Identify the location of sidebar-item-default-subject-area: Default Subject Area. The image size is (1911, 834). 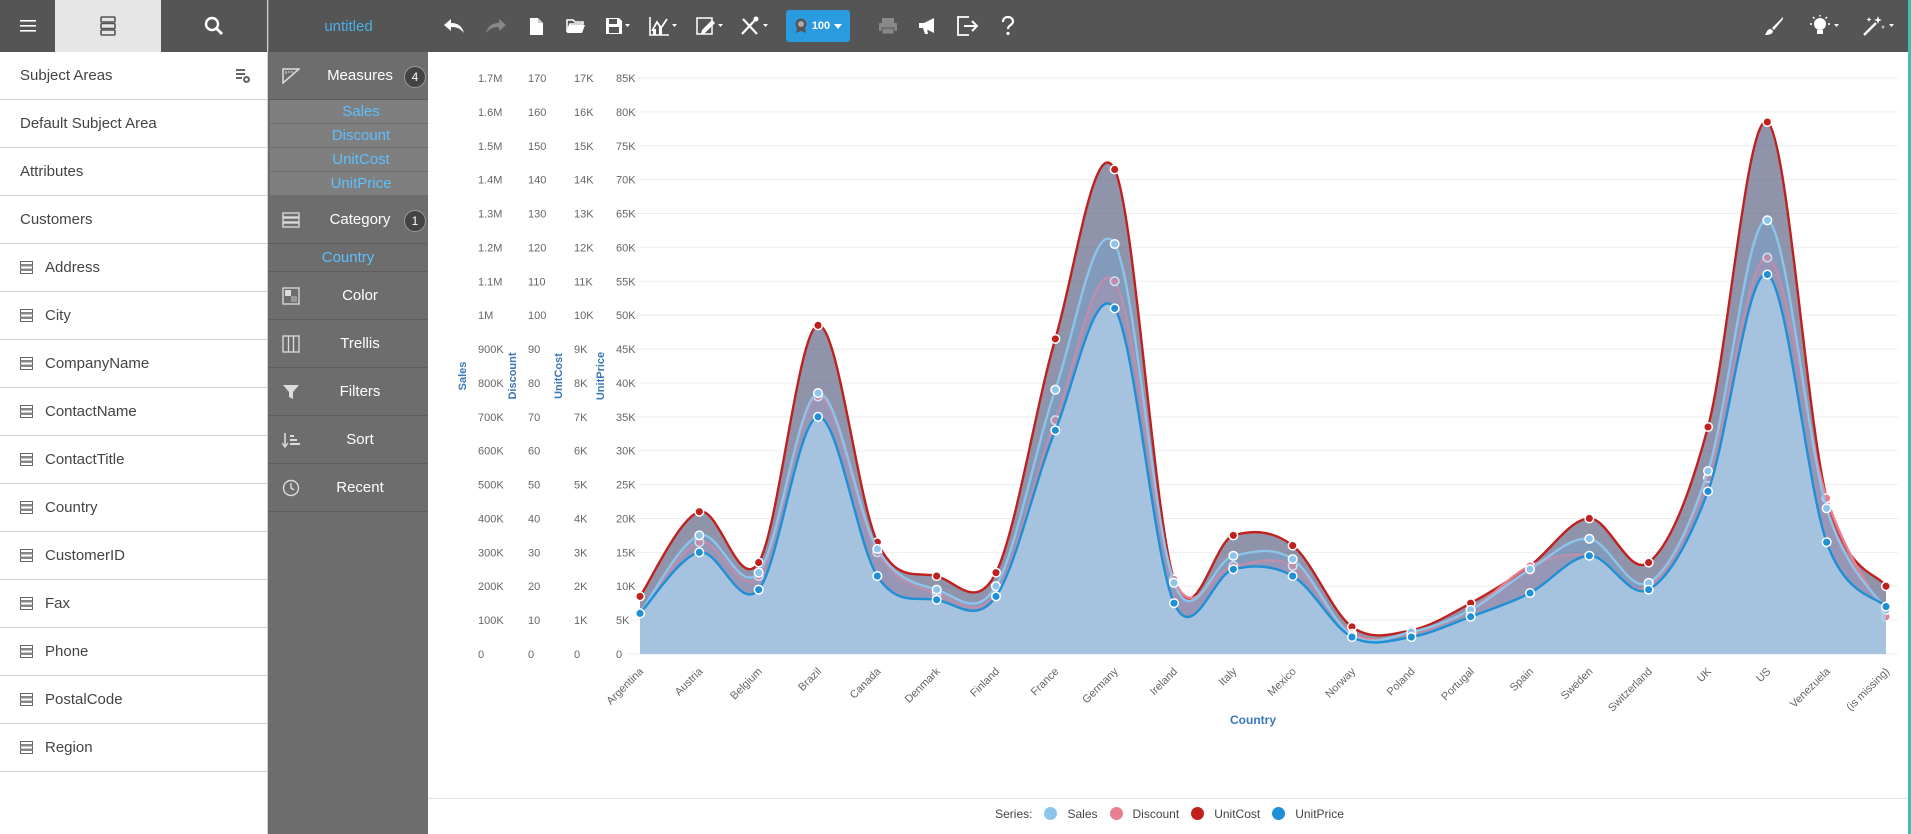
(133, 124).